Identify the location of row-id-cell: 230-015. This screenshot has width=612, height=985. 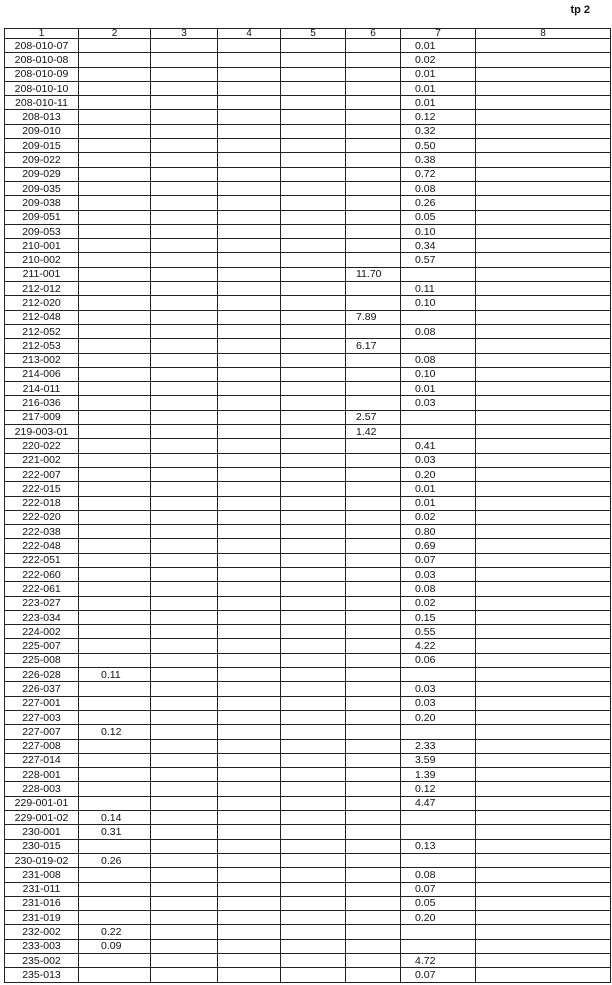
(41, 846).